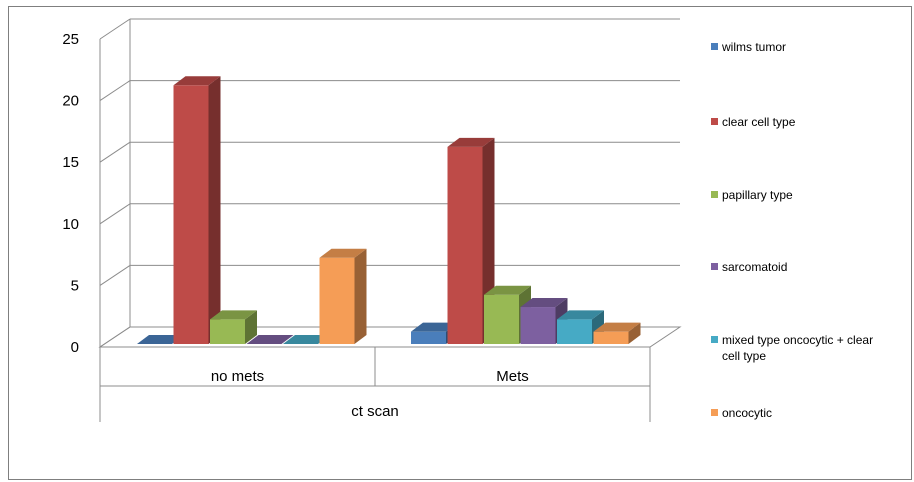 Image resolution: width=914 pixels, height=482 pixels. Describe the element at coordinates (747, 413) in the screenshot. I see `legend-label-5: oncocytic` at that location.